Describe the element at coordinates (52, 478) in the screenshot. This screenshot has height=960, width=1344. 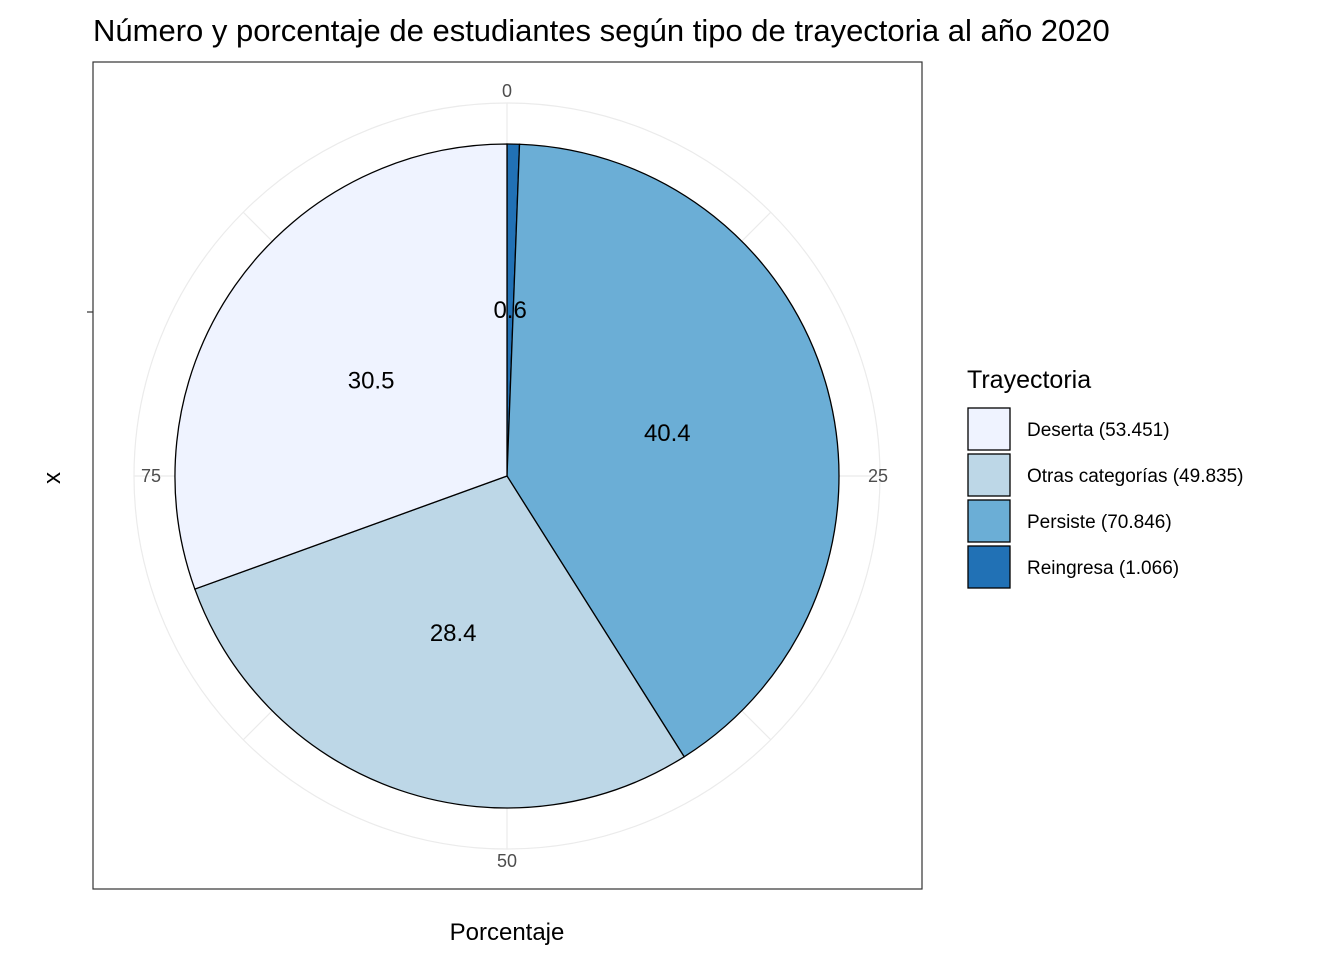
I see `y-axis-title: x` at that location.